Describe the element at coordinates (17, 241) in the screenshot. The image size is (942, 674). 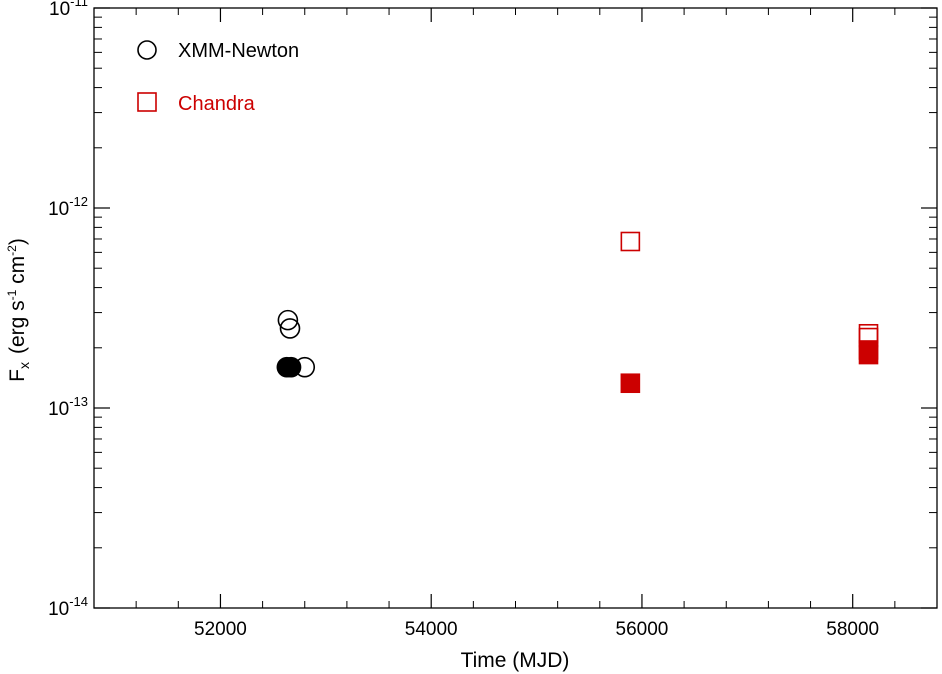
I see `y-axis-title-units-close: )` at that location.